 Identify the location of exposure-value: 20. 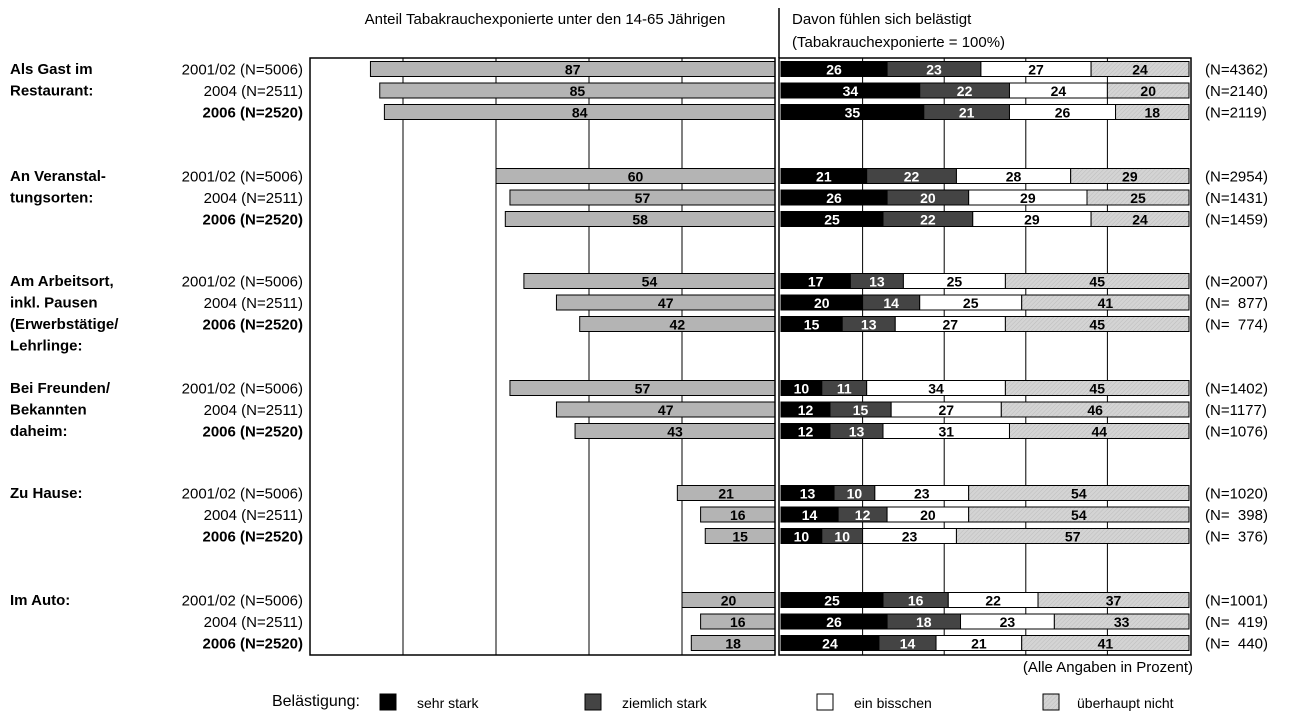
(729, 601).